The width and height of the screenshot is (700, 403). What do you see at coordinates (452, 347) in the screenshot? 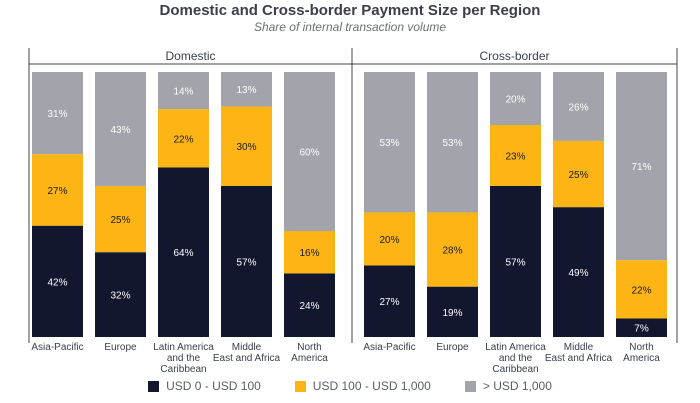
I see `category-label-cross-border-1: Europe` at bounding box center [452, 347].